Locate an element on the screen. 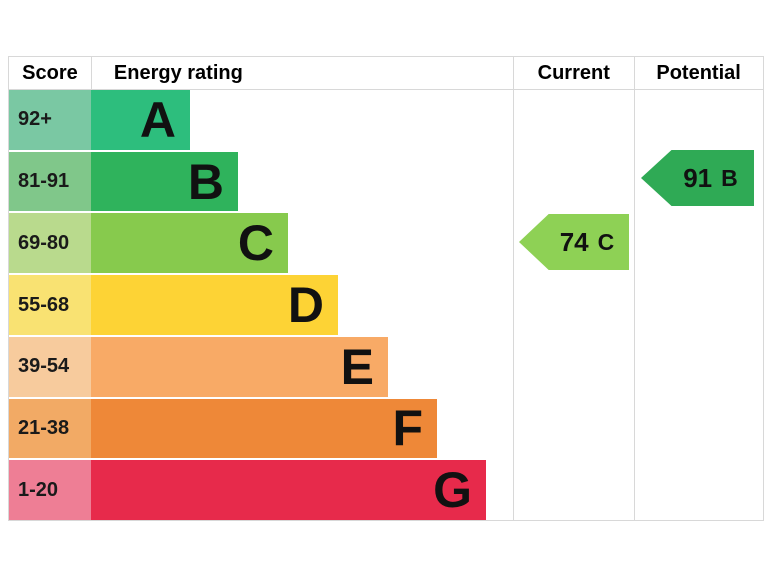 Image resolution: width=768 pixels, height=576 pixels. band-row-d: 55-68 D is located at coordinates (386, 305).